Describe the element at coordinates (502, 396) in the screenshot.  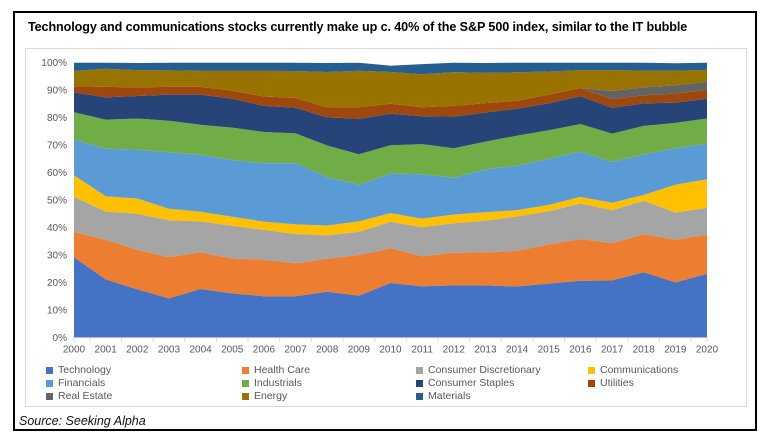
I see `legend-item-materials: Materials` at that location.